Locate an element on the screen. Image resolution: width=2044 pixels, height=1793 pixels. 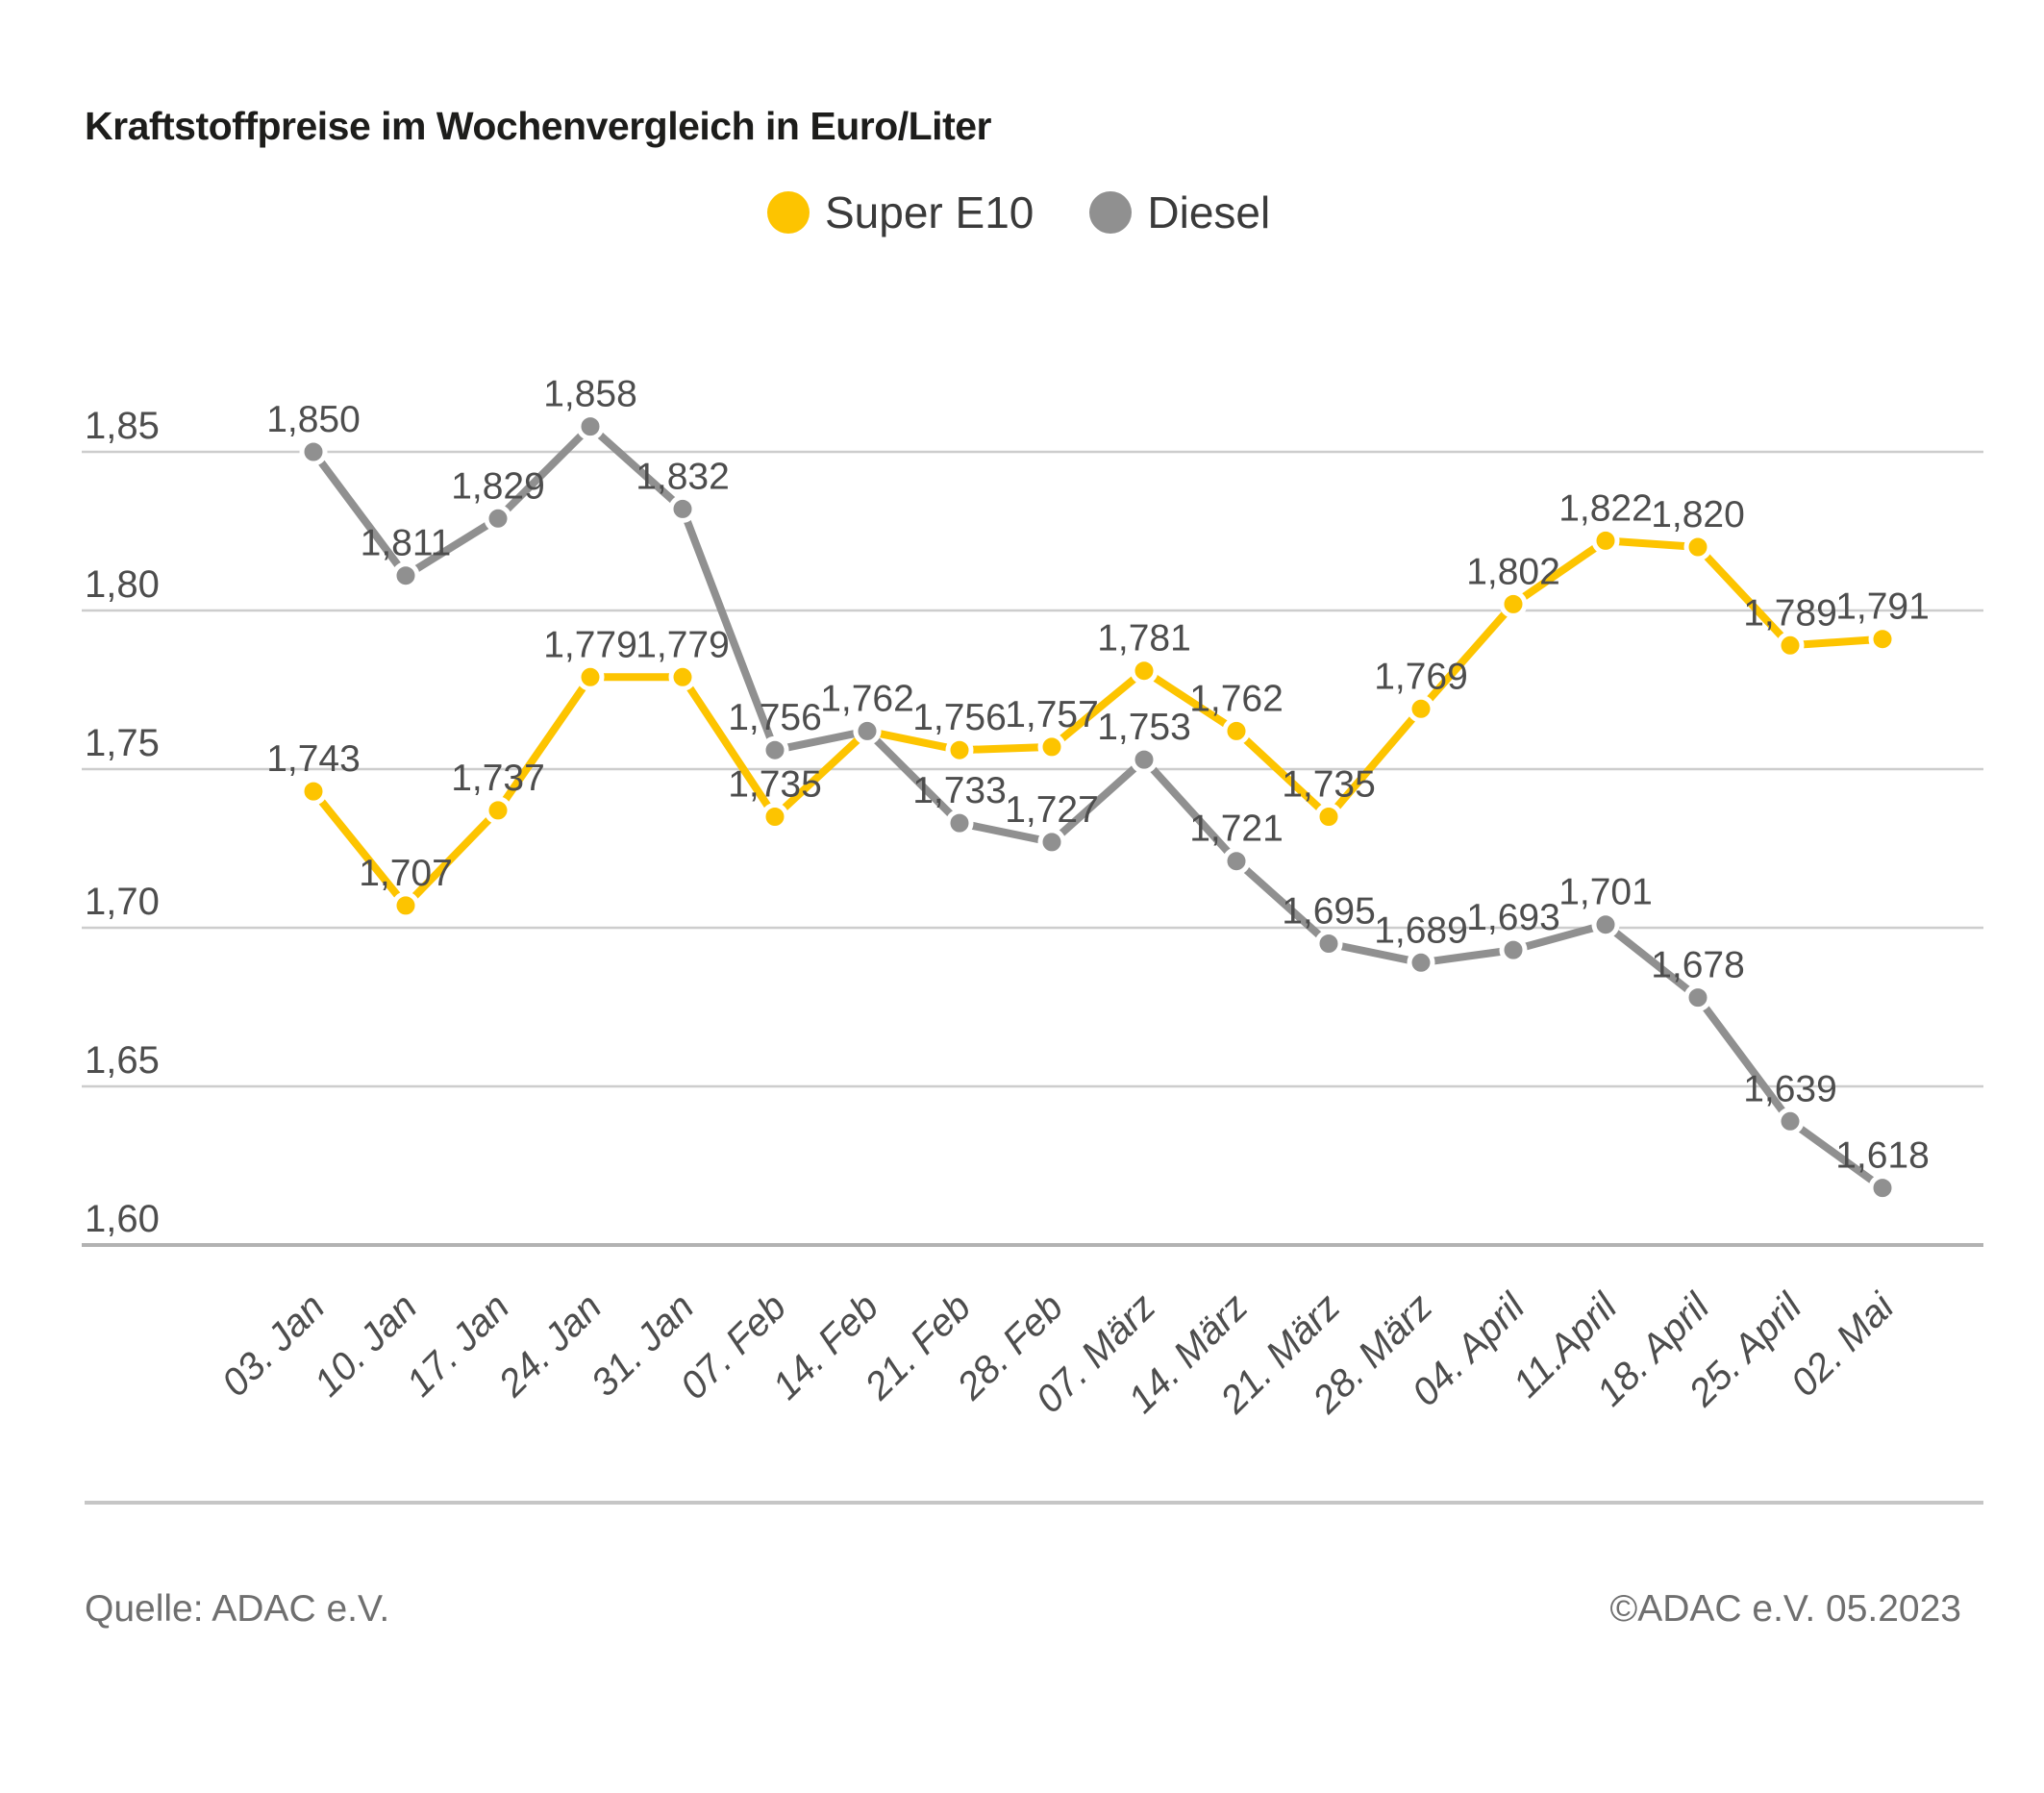
x-tick-label: 03. Jan is located at coordinates (273, 1345).